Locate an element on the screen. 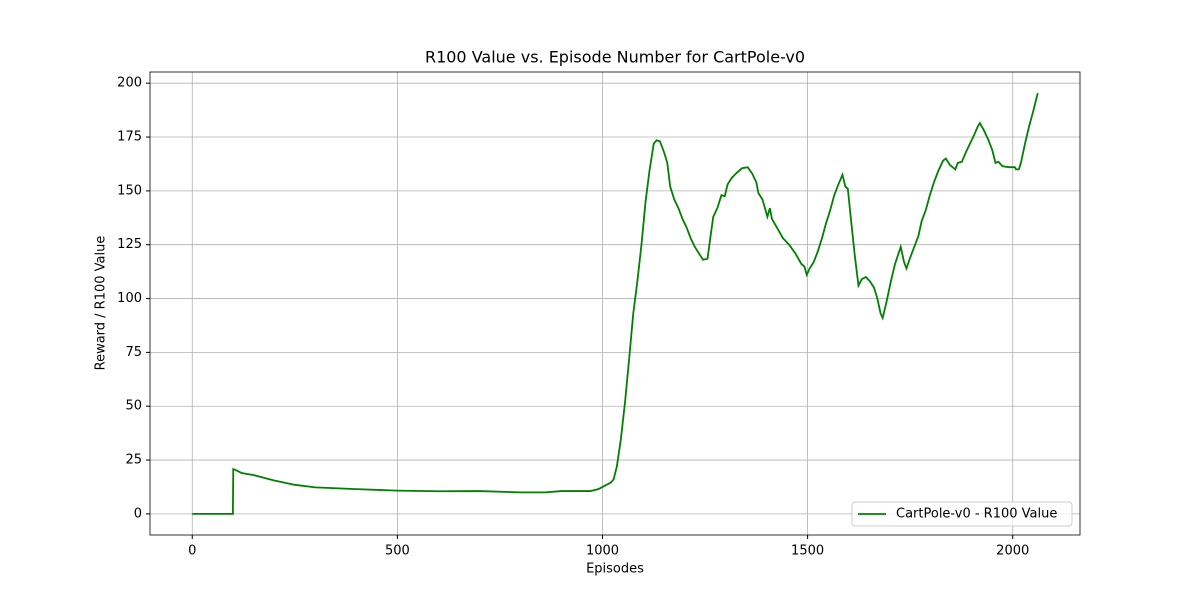  x-tick-label: 2000 is located at coordinates (1012, 551).